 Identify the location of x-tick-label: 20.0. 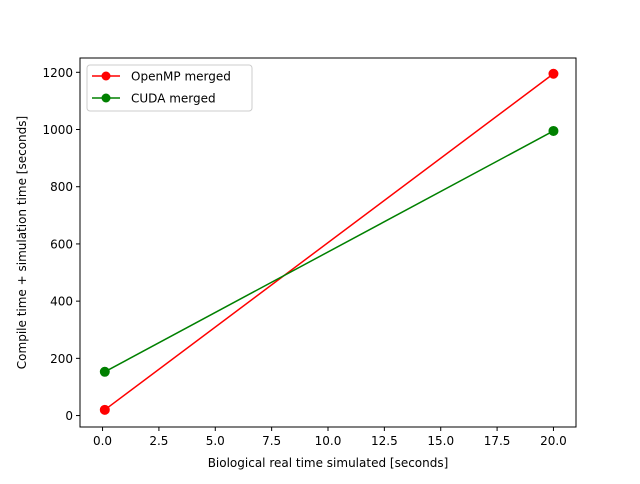
(553, 441).